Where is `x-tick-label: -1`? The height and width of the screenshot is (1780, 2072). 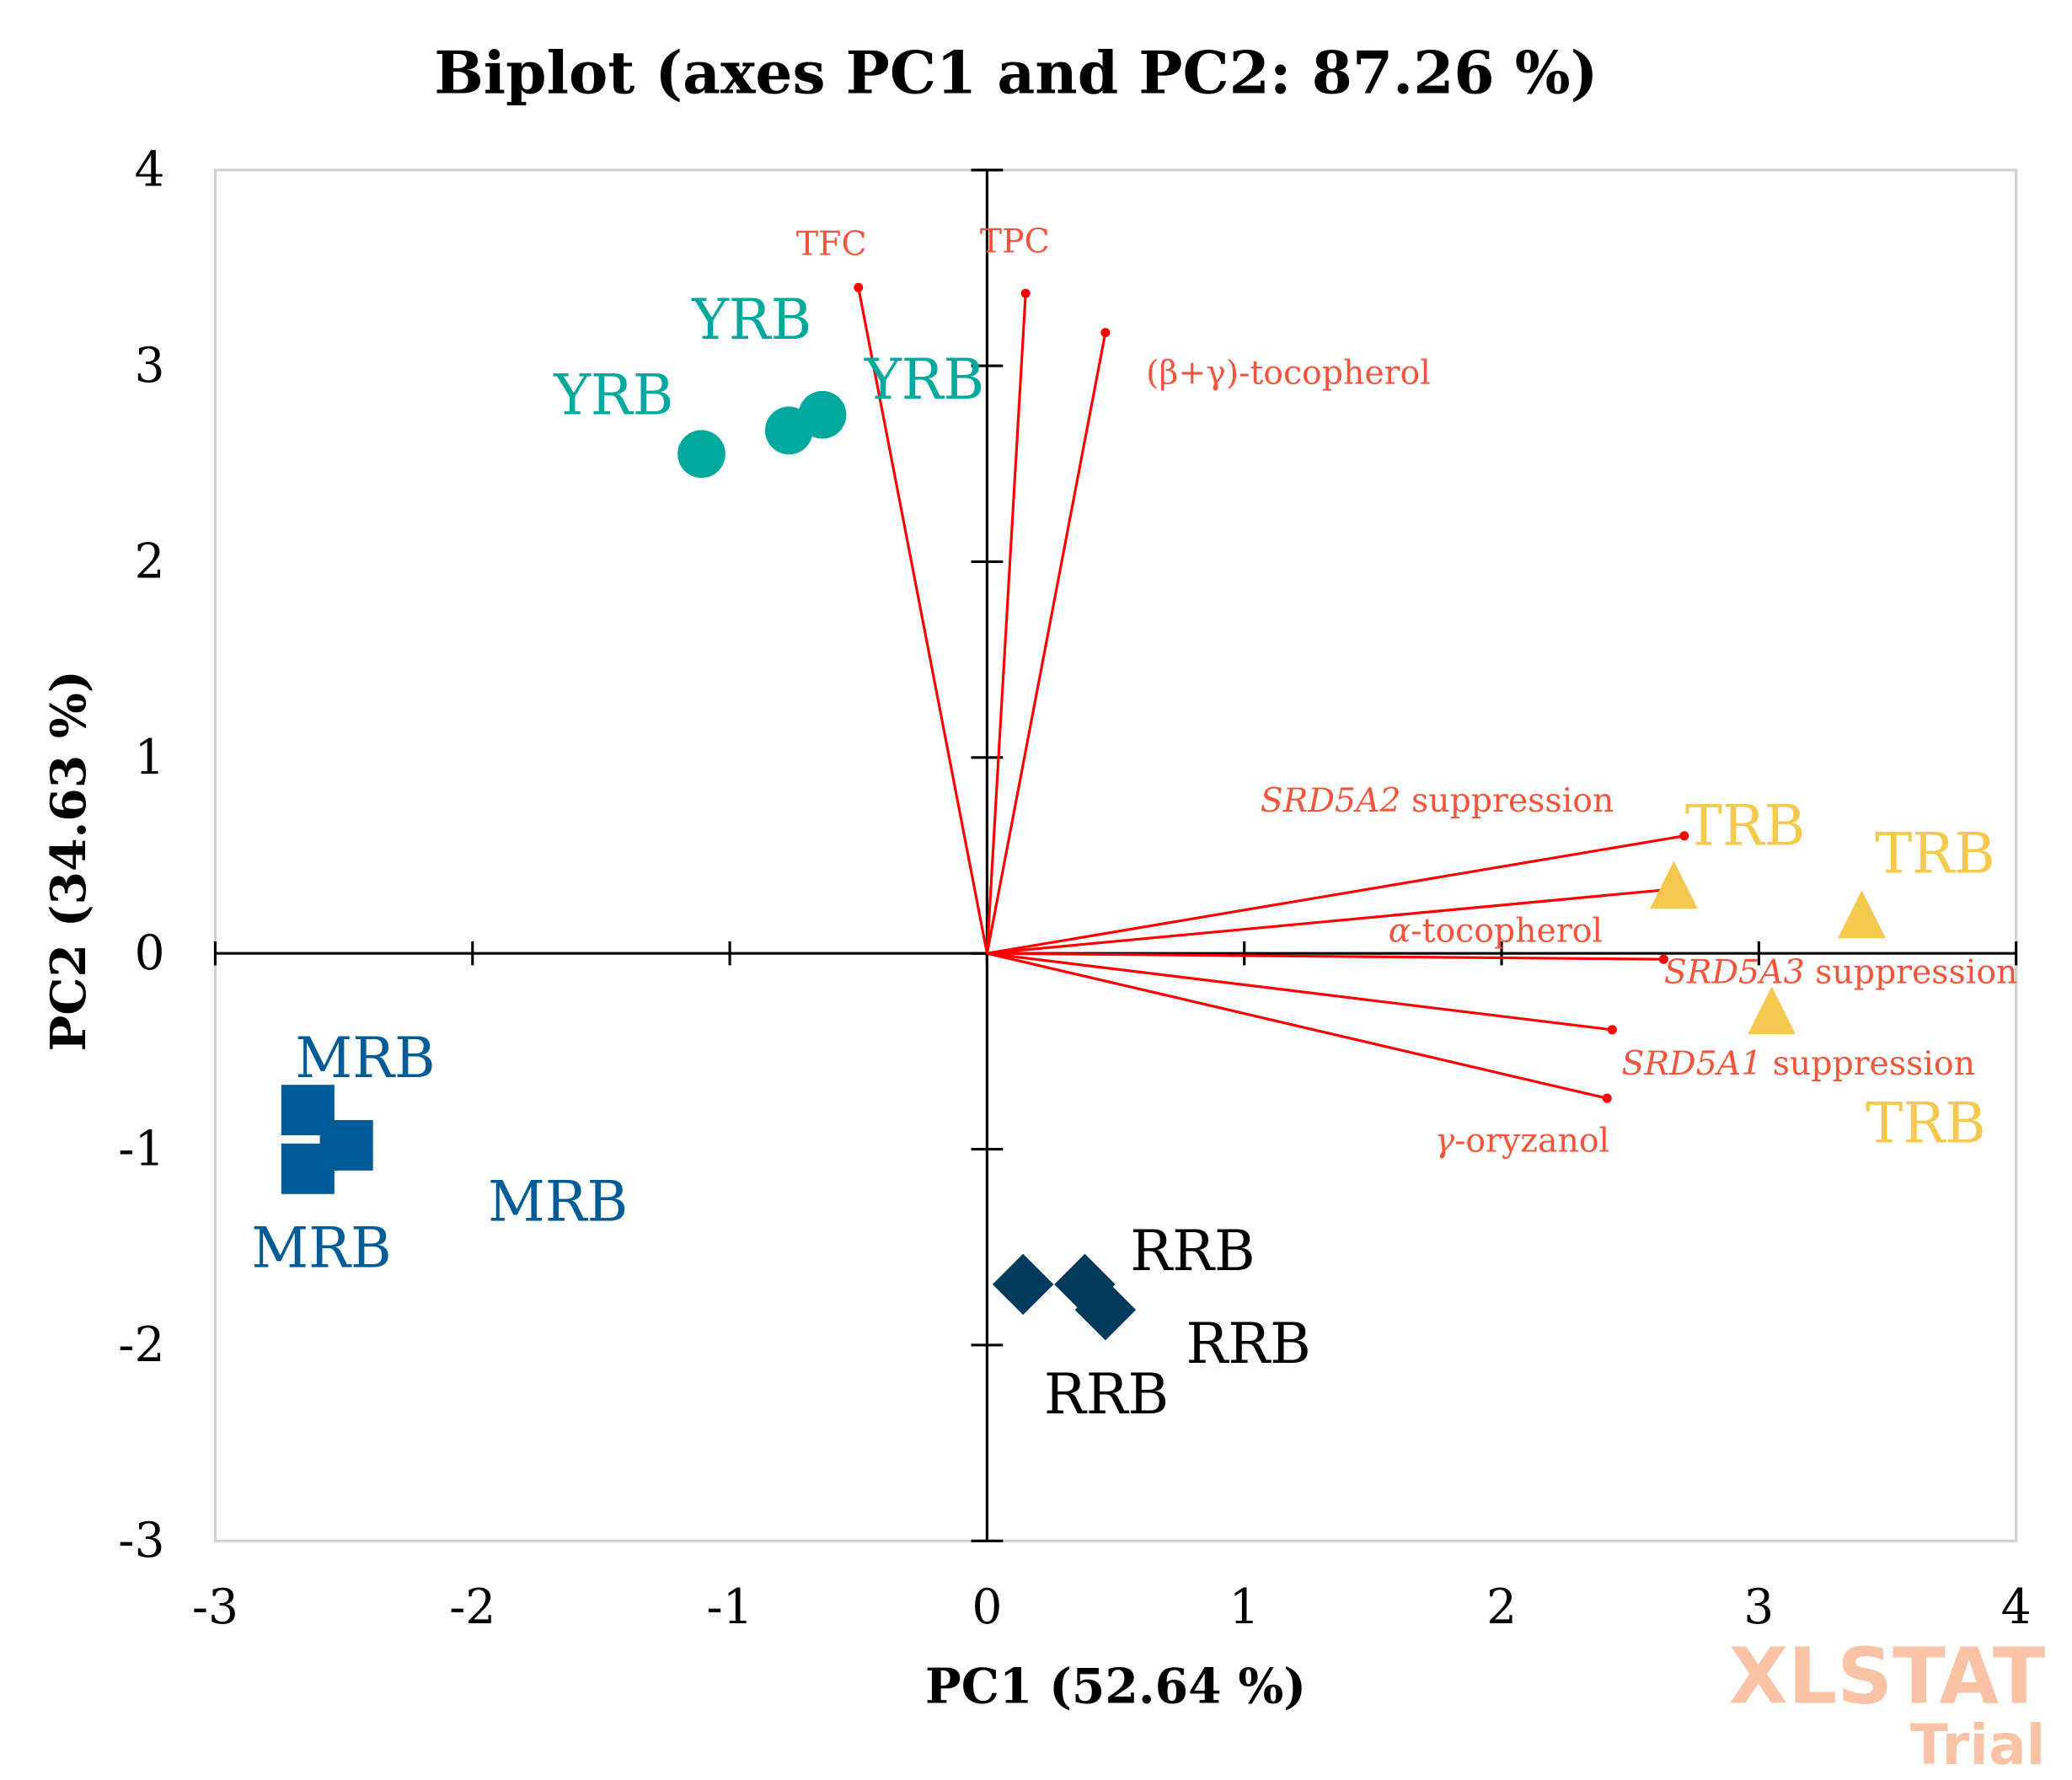
x-tick-label: -1 is located at coordinates (729, 1607).